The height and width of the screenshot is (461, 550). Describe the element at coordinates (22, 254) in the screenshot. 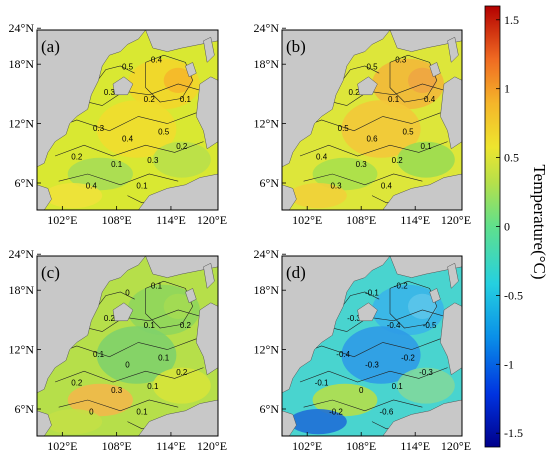

I see `lat-tick-label: 24°N` at that location.